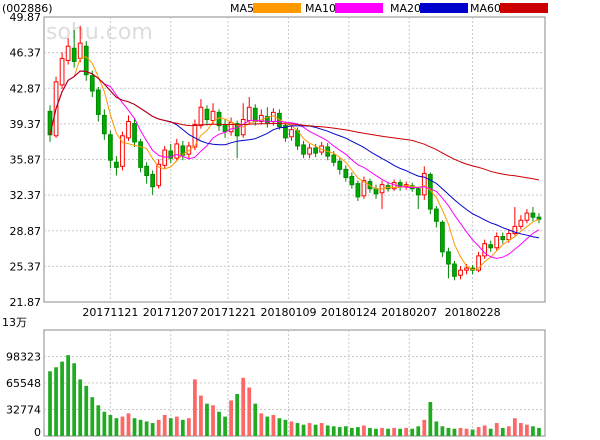 This screenshot has height=440, width=600. Describe the element at coordinates (409, 312) in the screenshot. I see `date-tick-label: 20180207` at that location.